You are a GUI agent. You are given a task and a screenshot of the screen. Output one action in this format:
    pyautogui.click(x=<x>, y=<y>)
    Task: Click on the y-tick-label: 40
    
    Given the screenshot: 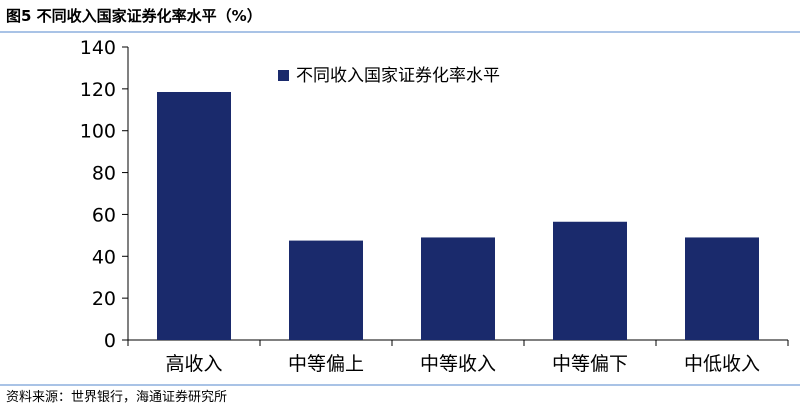 What is the action you would take?
    pyautogui.click(x=104, y=257)
    